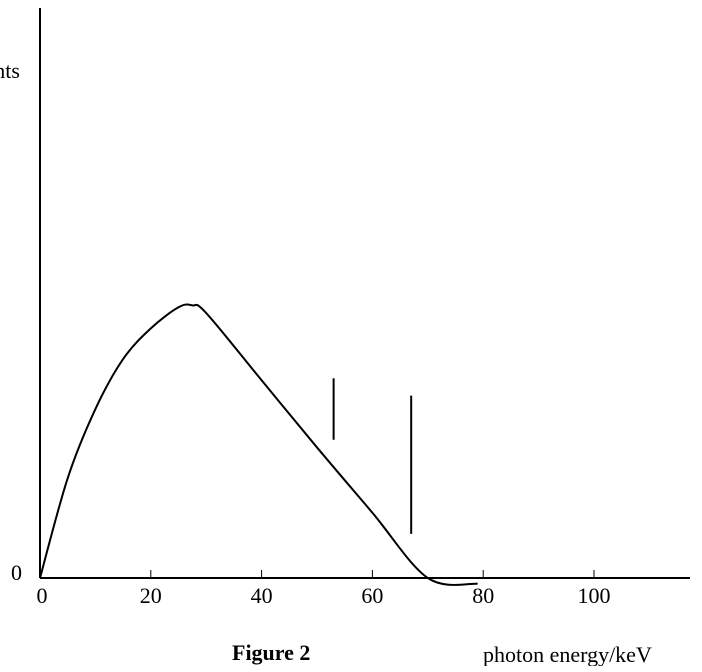  I want to click on x-tick-label: 60, so click(372, 595).